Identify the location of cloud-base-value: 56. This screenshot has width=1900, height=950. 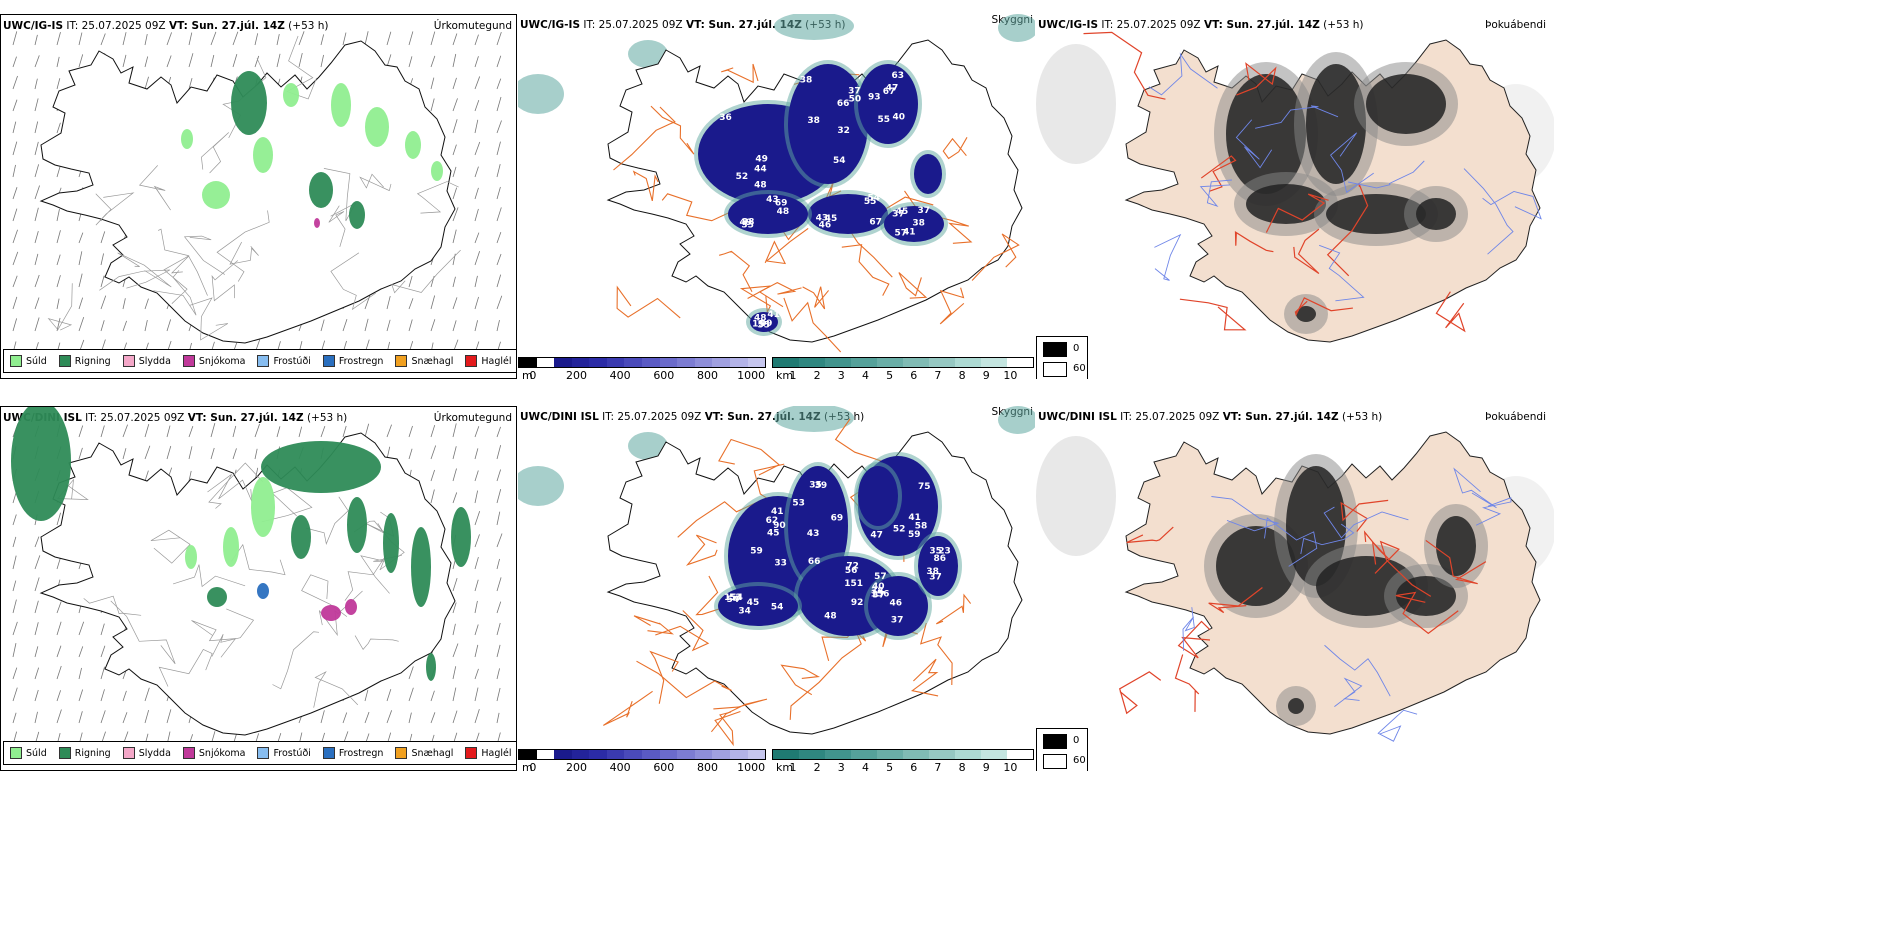
(851, 571).